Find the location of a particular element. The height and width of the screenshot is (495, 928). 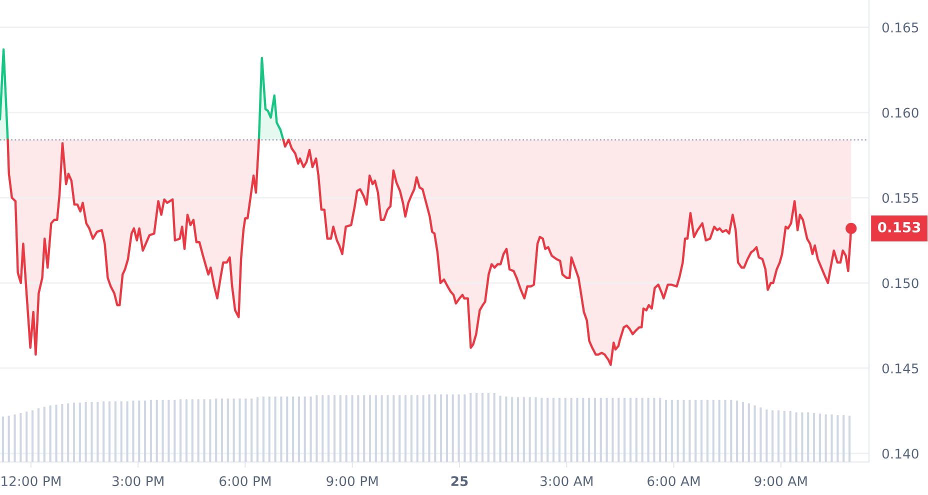

y-tick-label: 0.160 is located at coordinates (900, 113).